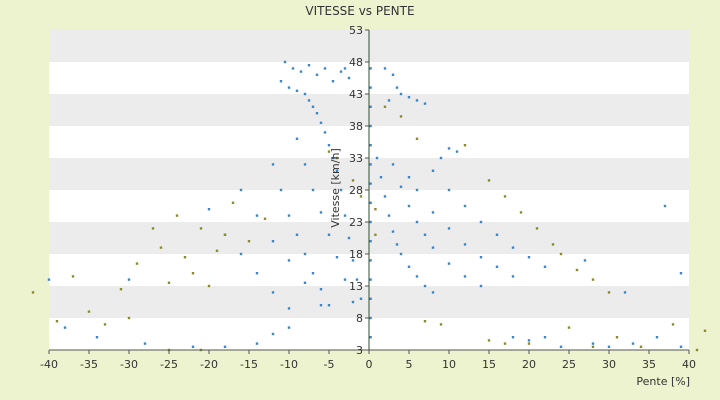 The width and height of the screenshot is (720, 400). I want to click on x-tick-label: -10, so click(289, 364).